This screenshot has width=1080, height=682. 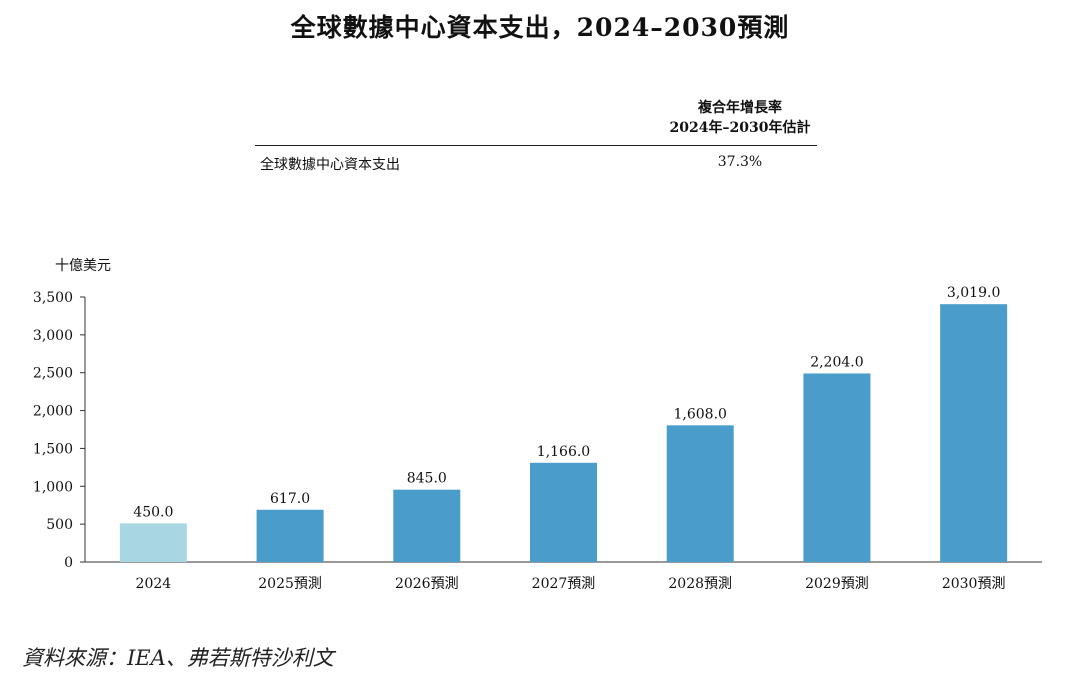 What do you see at coordinates (330, 165) in the screenshot?
I see `cagr-row-label: 全球數據中心資本支出` at bounding box center [330, 165].